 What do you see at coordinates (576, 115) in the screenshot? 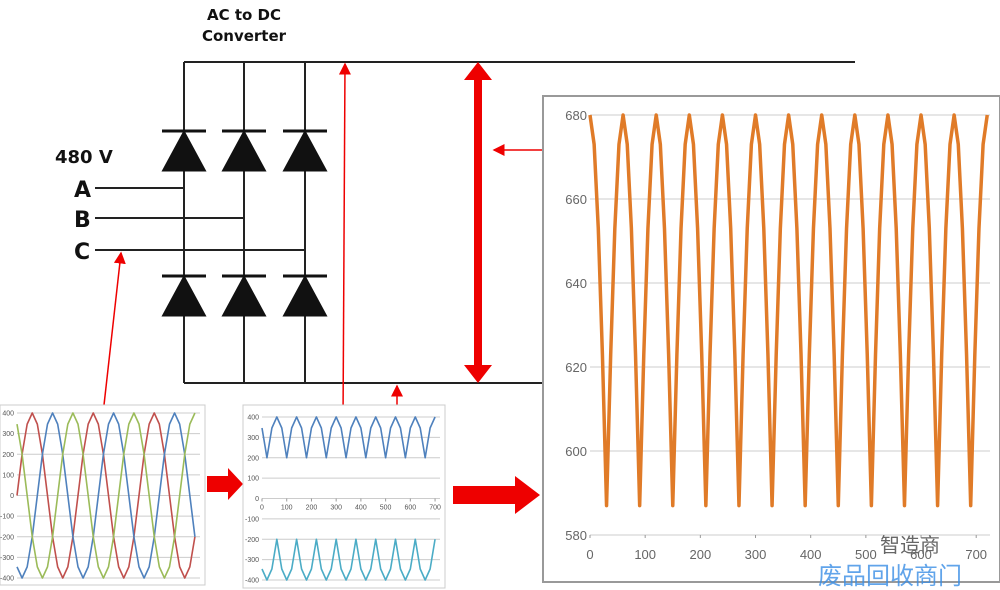
I see `y-tick-label: 680` at bounding box center [576, 115].